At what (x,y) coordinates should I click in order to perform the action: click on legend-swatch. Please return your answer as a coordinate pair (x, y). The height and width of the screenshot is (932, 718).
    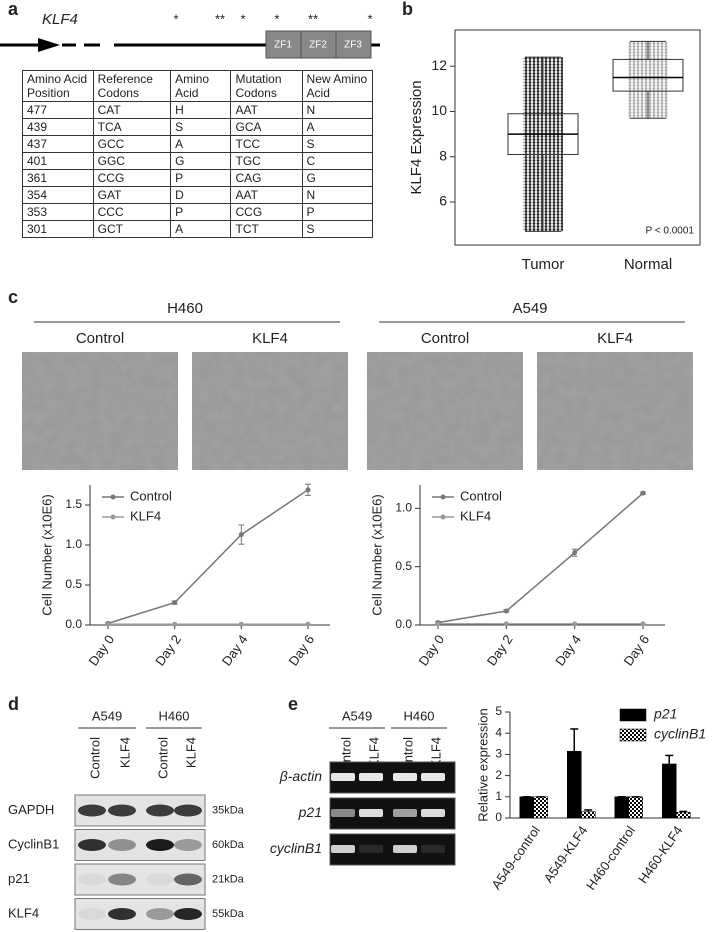
    Looking at the image, I should click on (633, 735).